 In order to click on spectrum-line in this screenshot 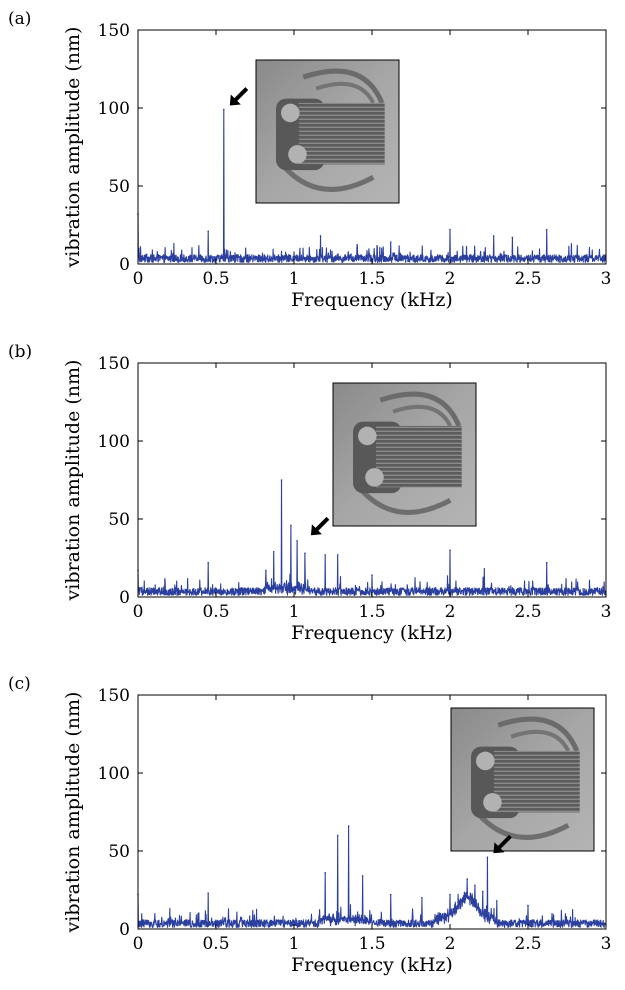, I will do `click(372, 186)`.